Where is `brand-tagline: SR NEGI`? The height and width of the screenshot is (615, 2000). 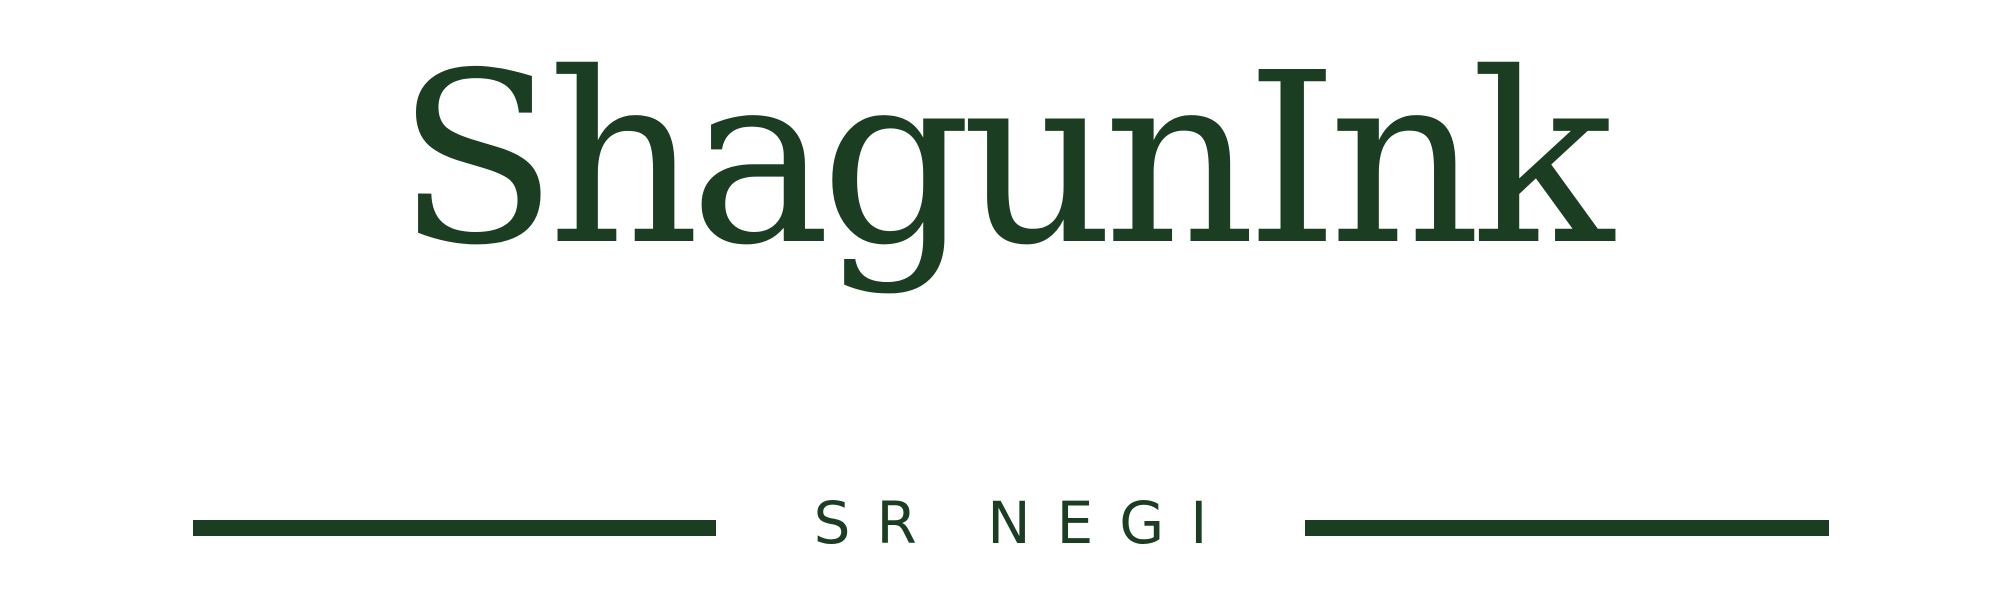 brand-tagline: SR NEGI is located at coordinates (1023, 523).